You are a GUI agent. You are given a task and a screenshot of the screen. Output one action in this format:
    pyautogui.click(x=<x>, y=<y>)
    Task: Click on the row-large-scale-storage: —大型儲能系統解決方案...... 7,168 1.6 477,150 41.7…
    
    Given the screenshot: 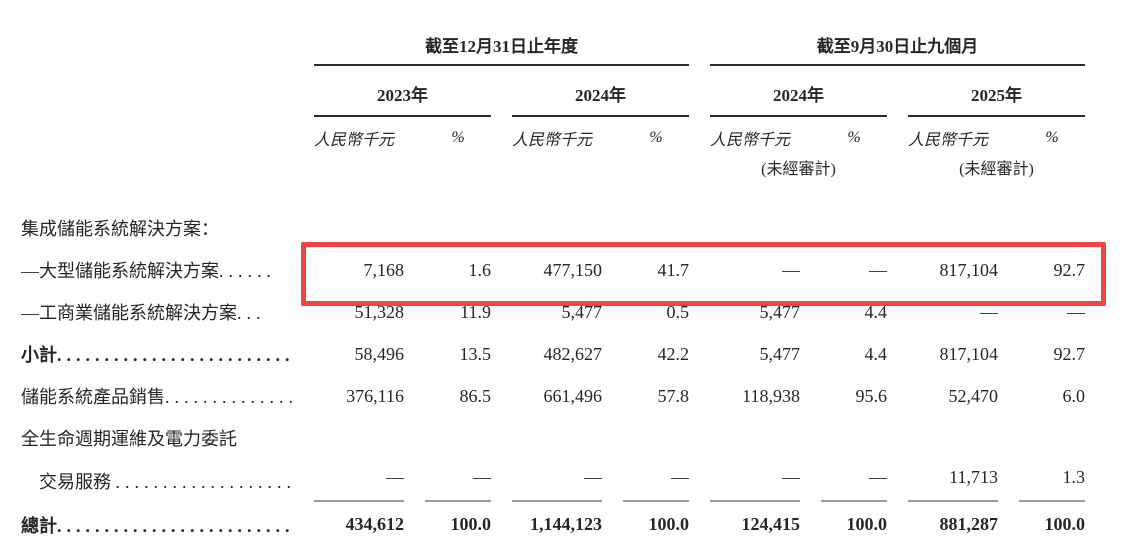 What is the action you would take?
    pyautogui.click(x=553, y=270)
    